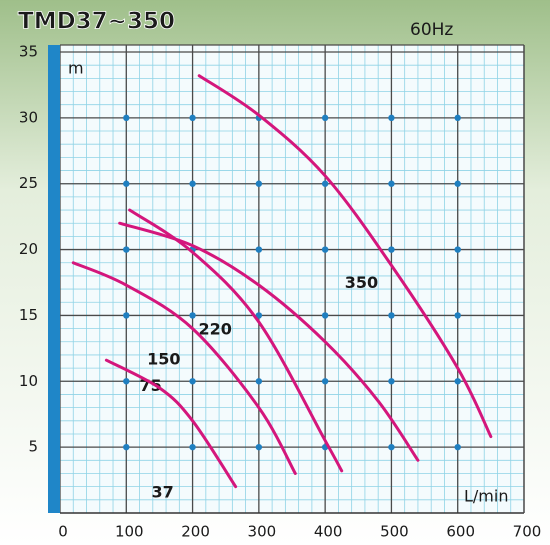 The height and width of the screenshot is (545, 550). Describe the element at coordinates (33, 447) in the screenshot. I see `y-tick-label: 5` at that location.